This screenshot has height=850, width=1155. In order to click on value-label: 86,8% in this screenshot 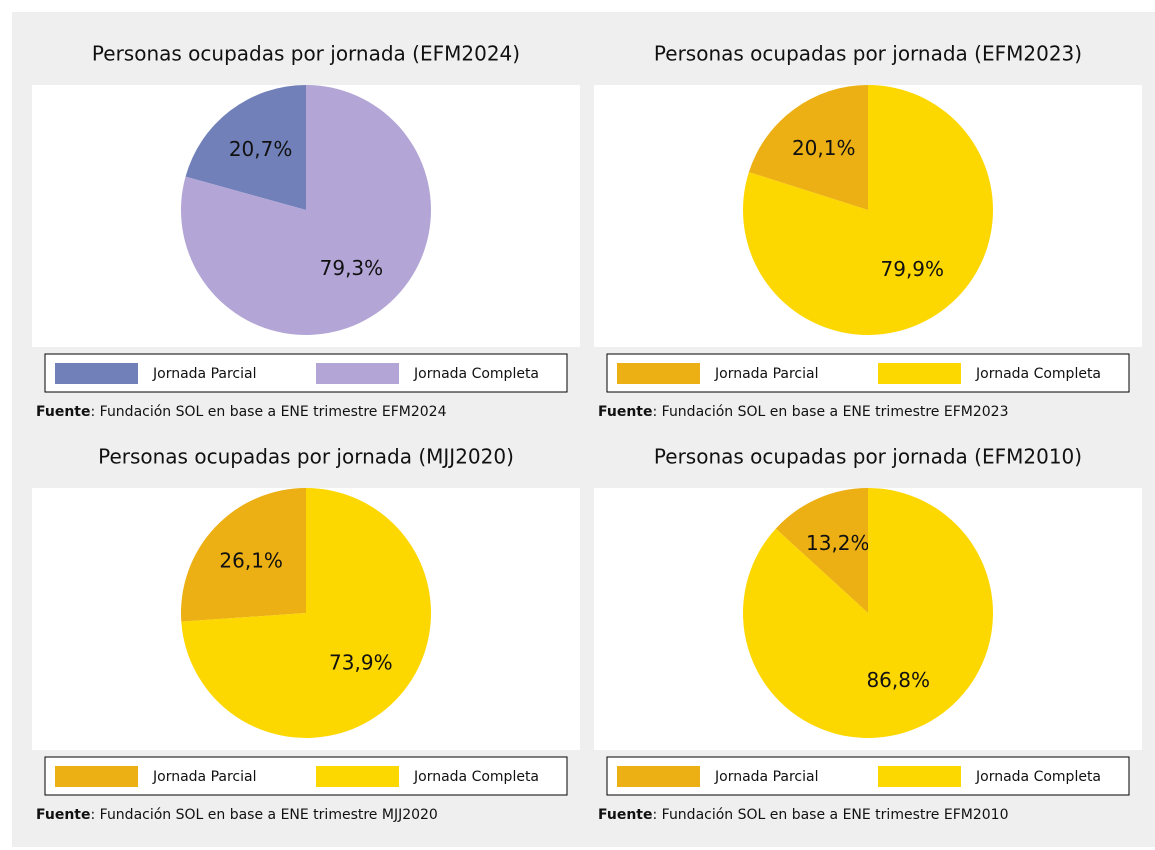, I will do `click(898, 680)`.